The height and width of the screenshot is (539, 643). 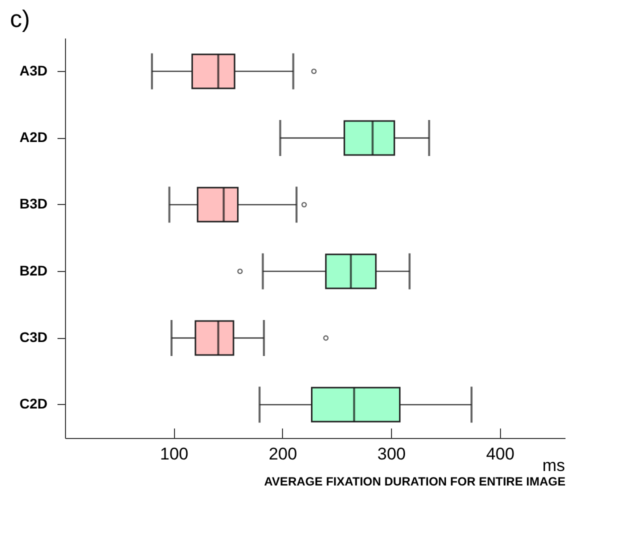 I want to click on x-axis-title: AVERAGE FIXATION DURATION FOR ENTIRE IMAGE, so click(x=415, y=481).